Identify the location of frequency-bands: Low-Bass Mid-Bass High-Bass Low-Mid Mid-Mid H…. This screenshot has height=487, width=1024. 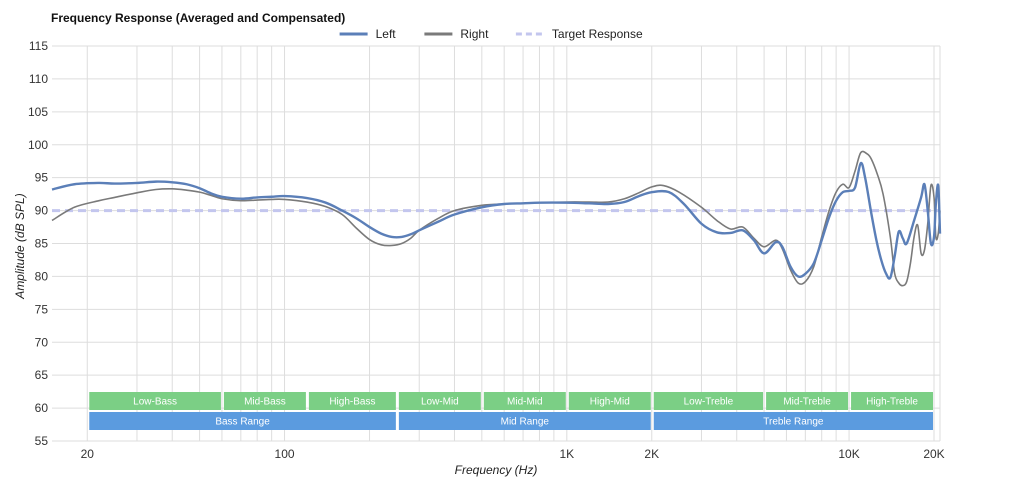
(511, 411).